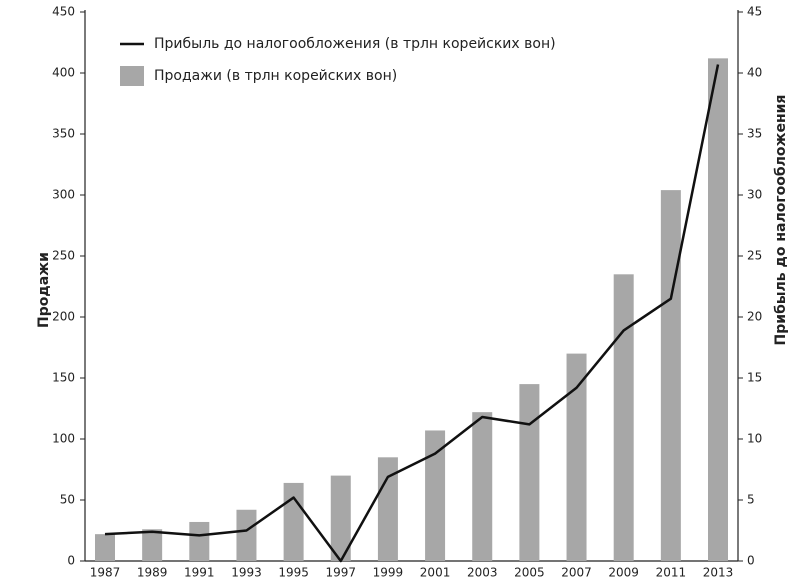 The image size is (790, 581). What do you see at coordinates (199, 573) in the screenshot?
I see `x-tick-label: 1991` at bounding box center [199, 573].